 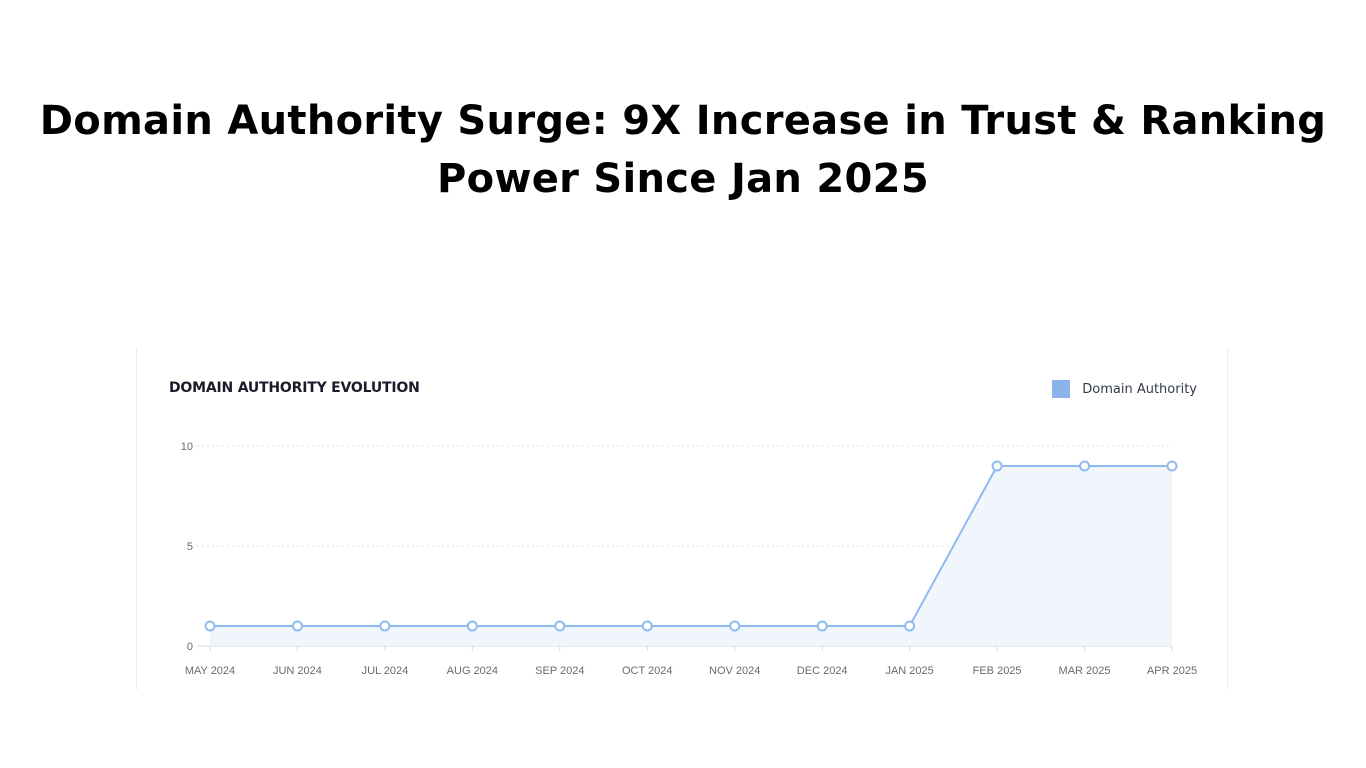 What do you see at coordinates (647, 671) in the screenshot?
I see `x-tick-label: OCT 2024` at bounding box center [647, 671].